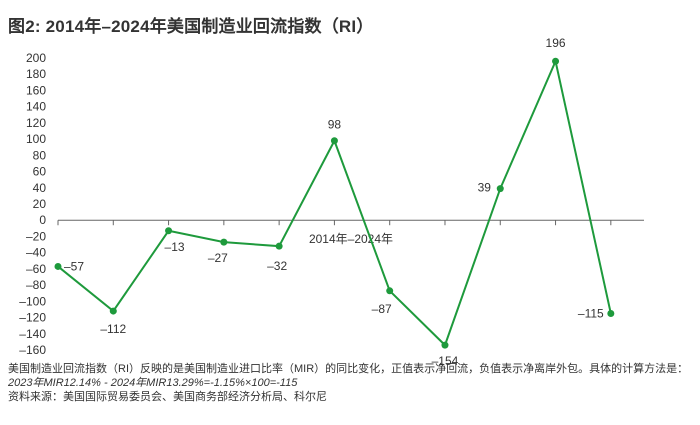 The height and width of the screenshot is (425, 700). I want to click on chart-title: 图2: 2014年–2024年美国制造业回流指数（RI）, so click(191, 26).